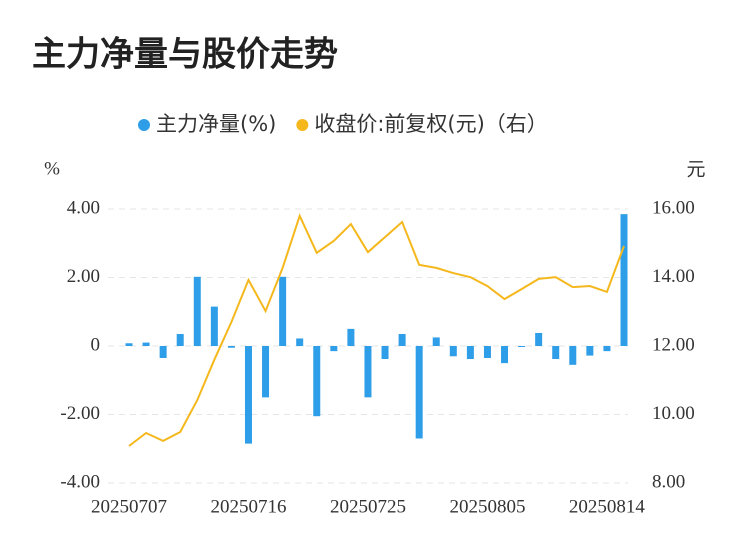  What do you see at coordinates (83, 276) in the screenshot?
I see `y-tick-label: 2.00` at bounding box center [83, 276].